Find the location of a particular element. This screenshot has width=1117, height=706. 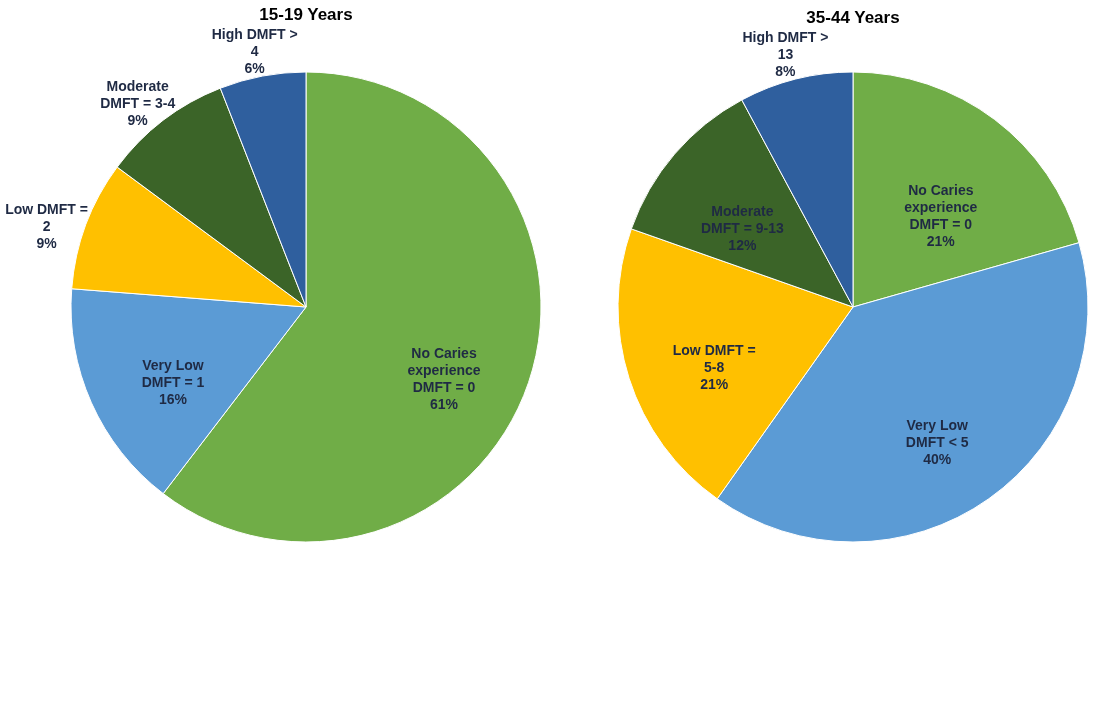

slice-label: Moderate DMFT = 3-4 is located at coordinates (138, 95).